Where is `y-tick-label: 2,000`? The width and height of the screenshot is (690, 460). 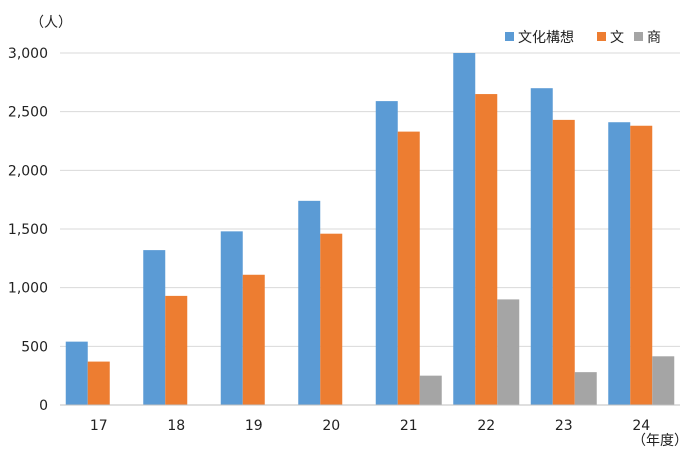 y-tick-label: 2,000 is located at coordinates (28, 171).